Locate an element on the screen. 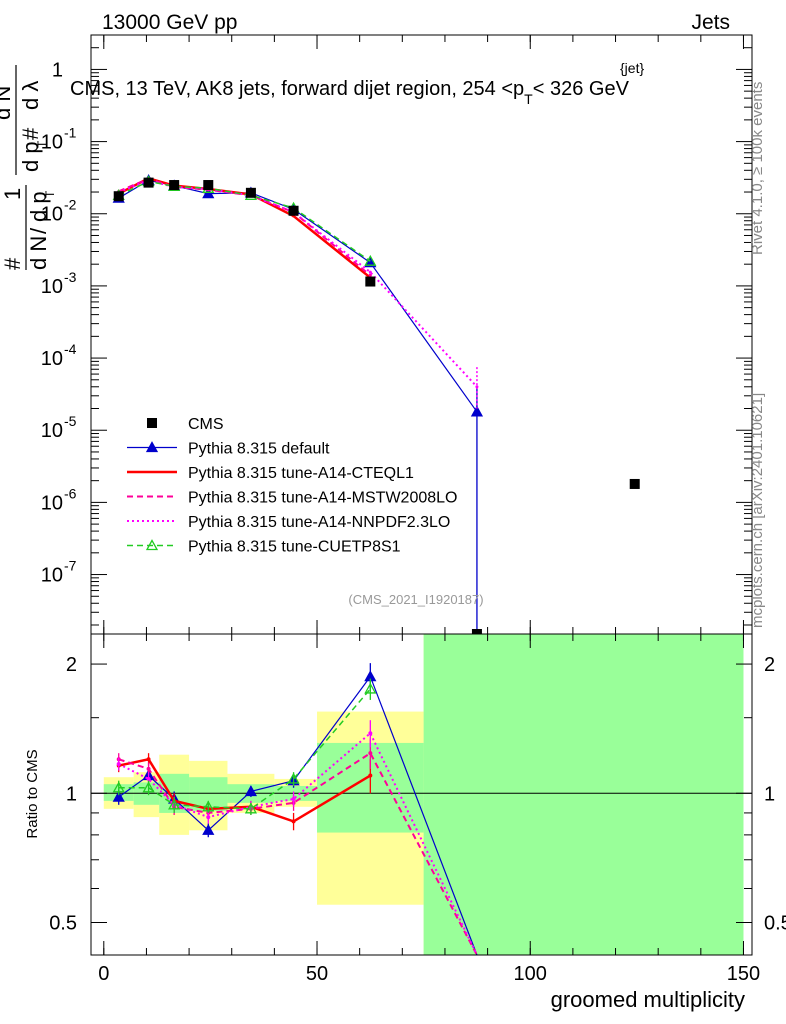  title-suffix: < 326 GeV is located at coordinates (581, 89).